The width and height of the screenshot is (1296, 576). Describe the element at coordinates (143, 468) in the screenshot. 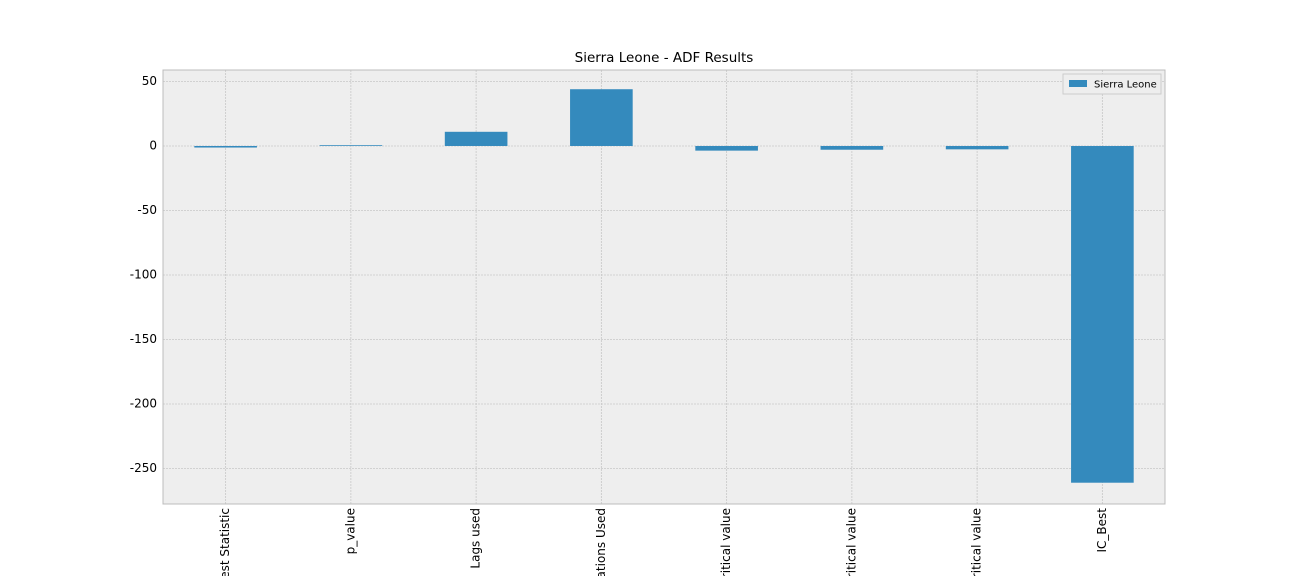

I see `y-tick-label: -250` at that location.